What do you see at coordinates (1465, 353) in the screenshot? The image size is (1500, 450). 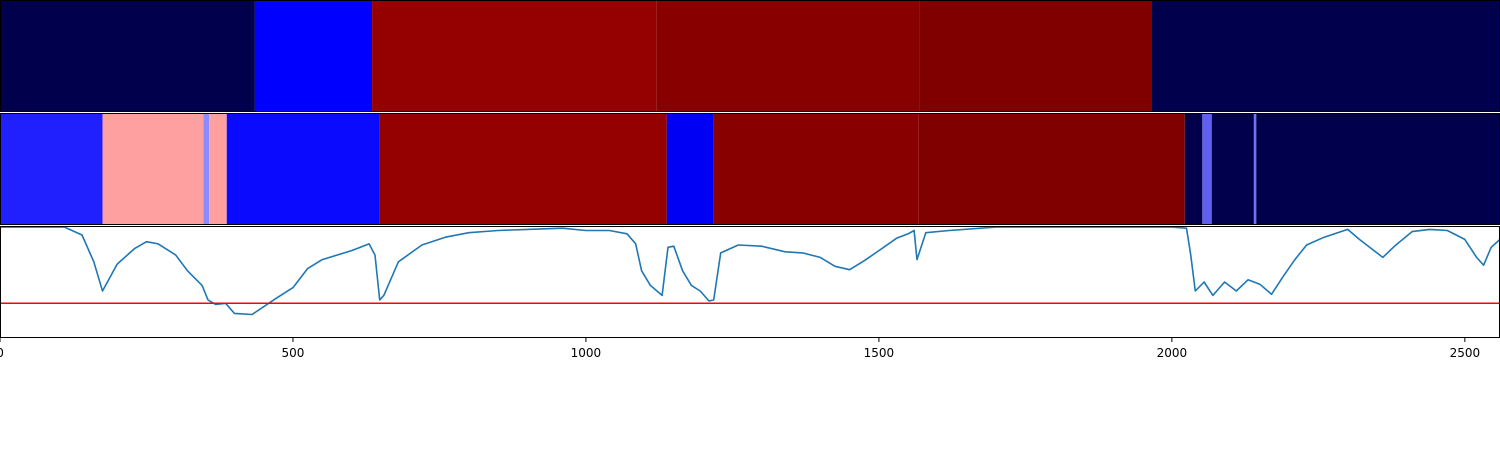 I see `x-tick-label-5: 2500` at bounding box center [1465, 353].